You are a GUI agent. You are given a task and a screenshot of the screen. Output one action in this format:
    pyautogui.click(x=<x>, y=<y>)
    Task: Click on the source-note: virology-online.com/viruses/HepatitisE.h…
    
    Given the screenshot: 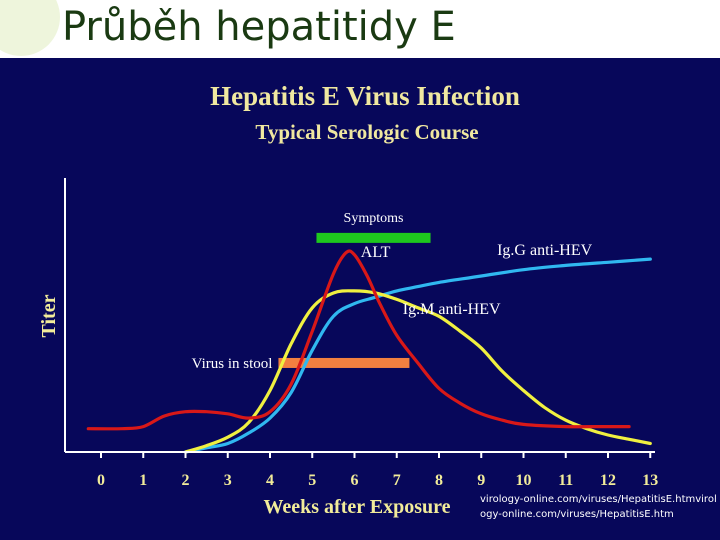 What is the action you would take?
    pyautogui.click(x=598, y=507)
    